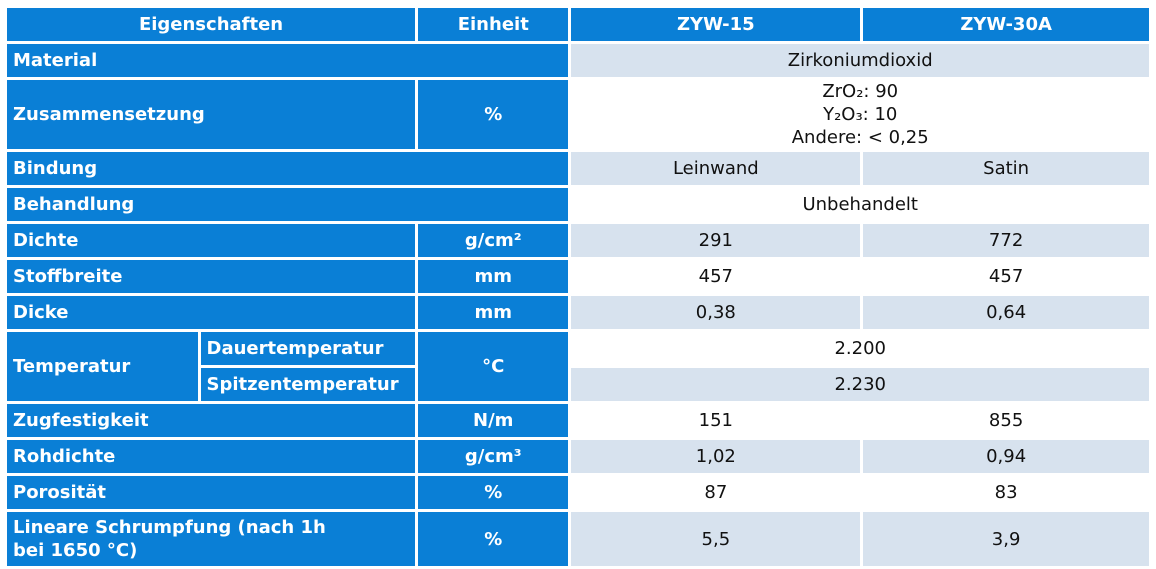 Image resolution: width=1156 pixels, height=569 pixels. I want to click on label-binding: Bindung, so click(288, 168).